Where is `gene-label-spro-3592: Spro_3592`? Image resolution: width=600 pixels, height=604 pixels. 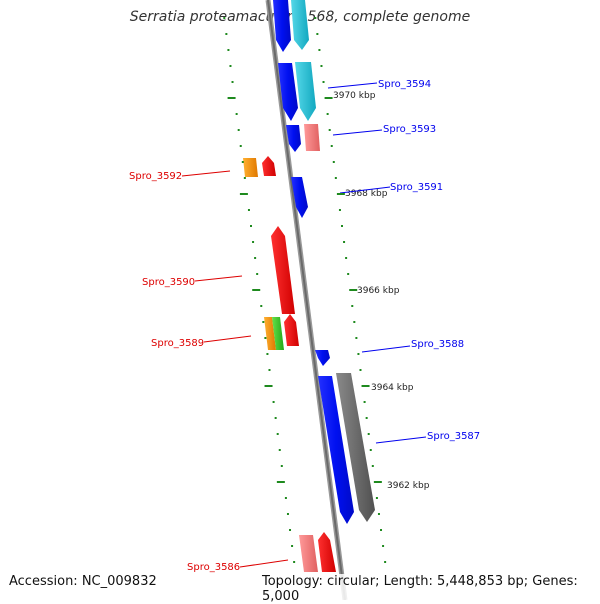 gene-label-spro-3592: Spro_3592 is located at coordinates (155, 176).